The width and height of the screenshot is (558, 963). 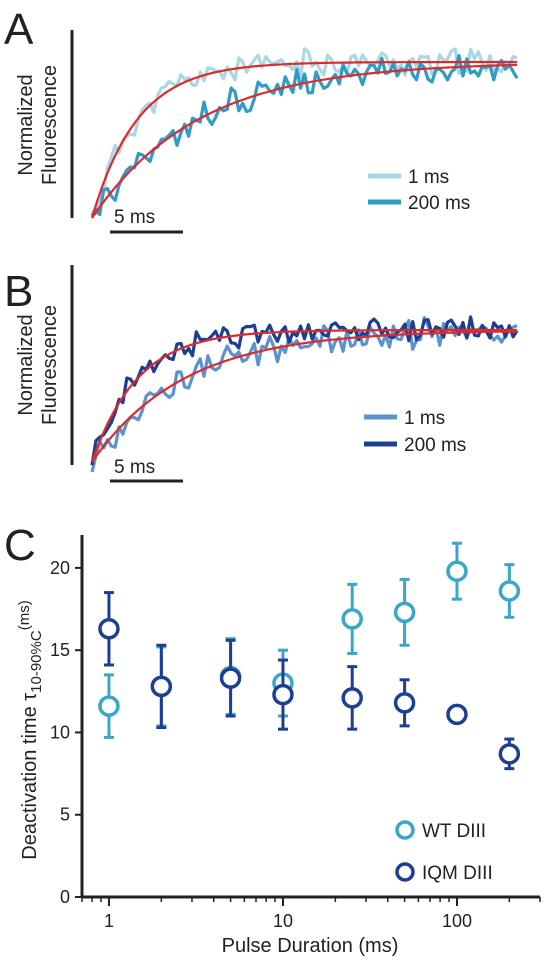 What do you see at coordinates (109, 921) in the screenshot?
I see `x-tick-label: 1` at bounding box center [109, 921].